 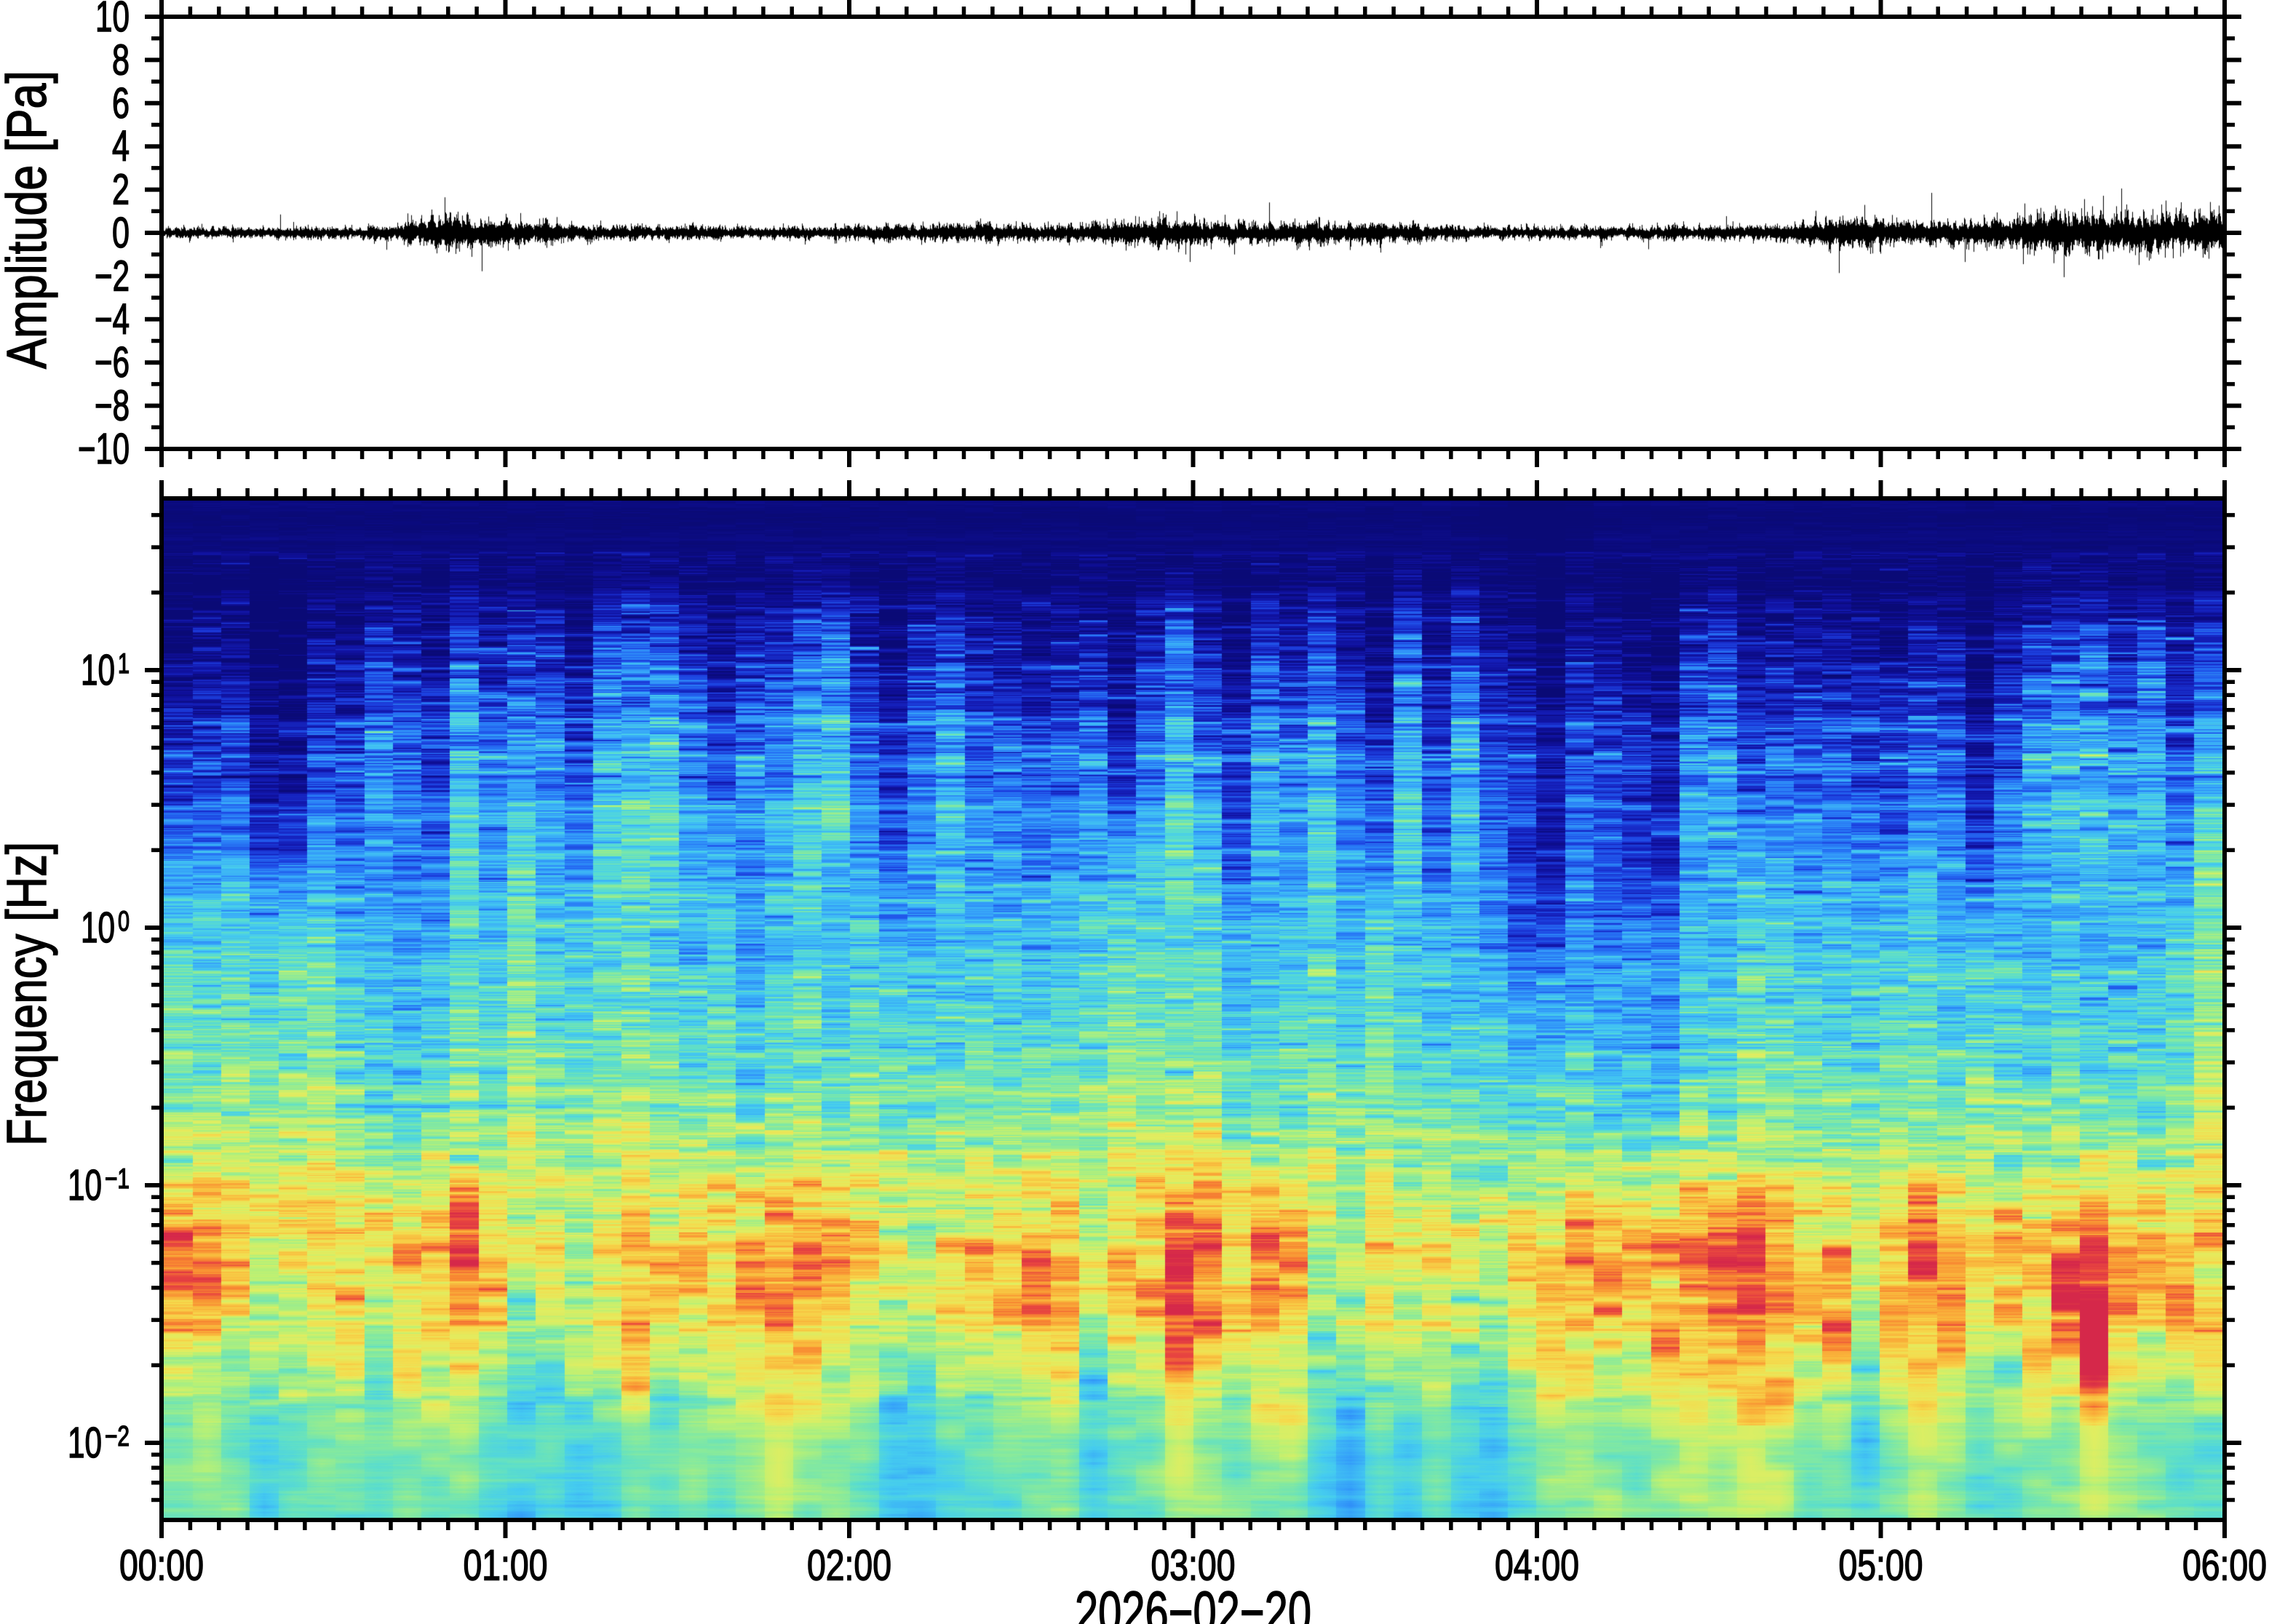 I want to click on svg-text: 01:00, so click(x=506, y=1566).